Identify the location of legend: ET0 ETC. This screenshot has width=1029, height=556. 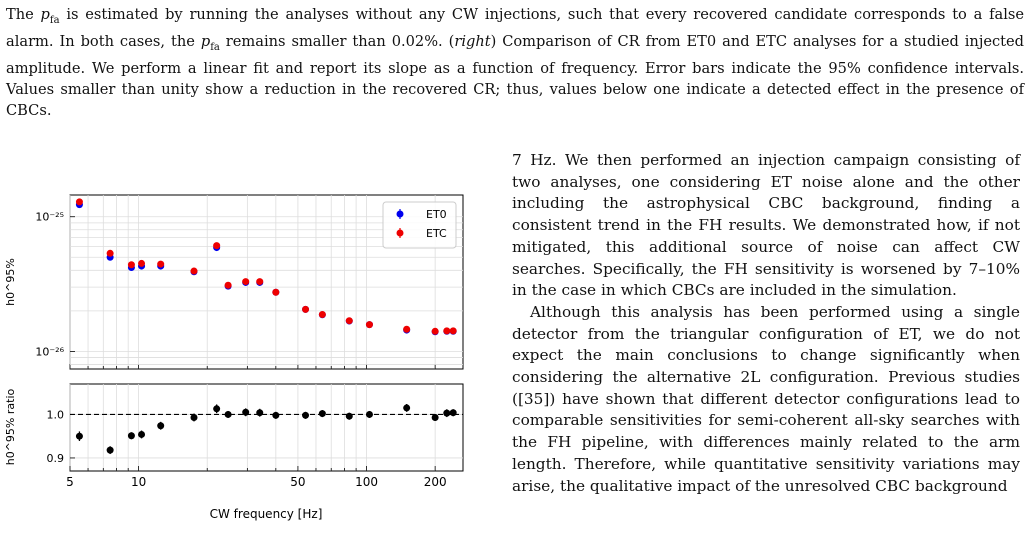
(419, 225).